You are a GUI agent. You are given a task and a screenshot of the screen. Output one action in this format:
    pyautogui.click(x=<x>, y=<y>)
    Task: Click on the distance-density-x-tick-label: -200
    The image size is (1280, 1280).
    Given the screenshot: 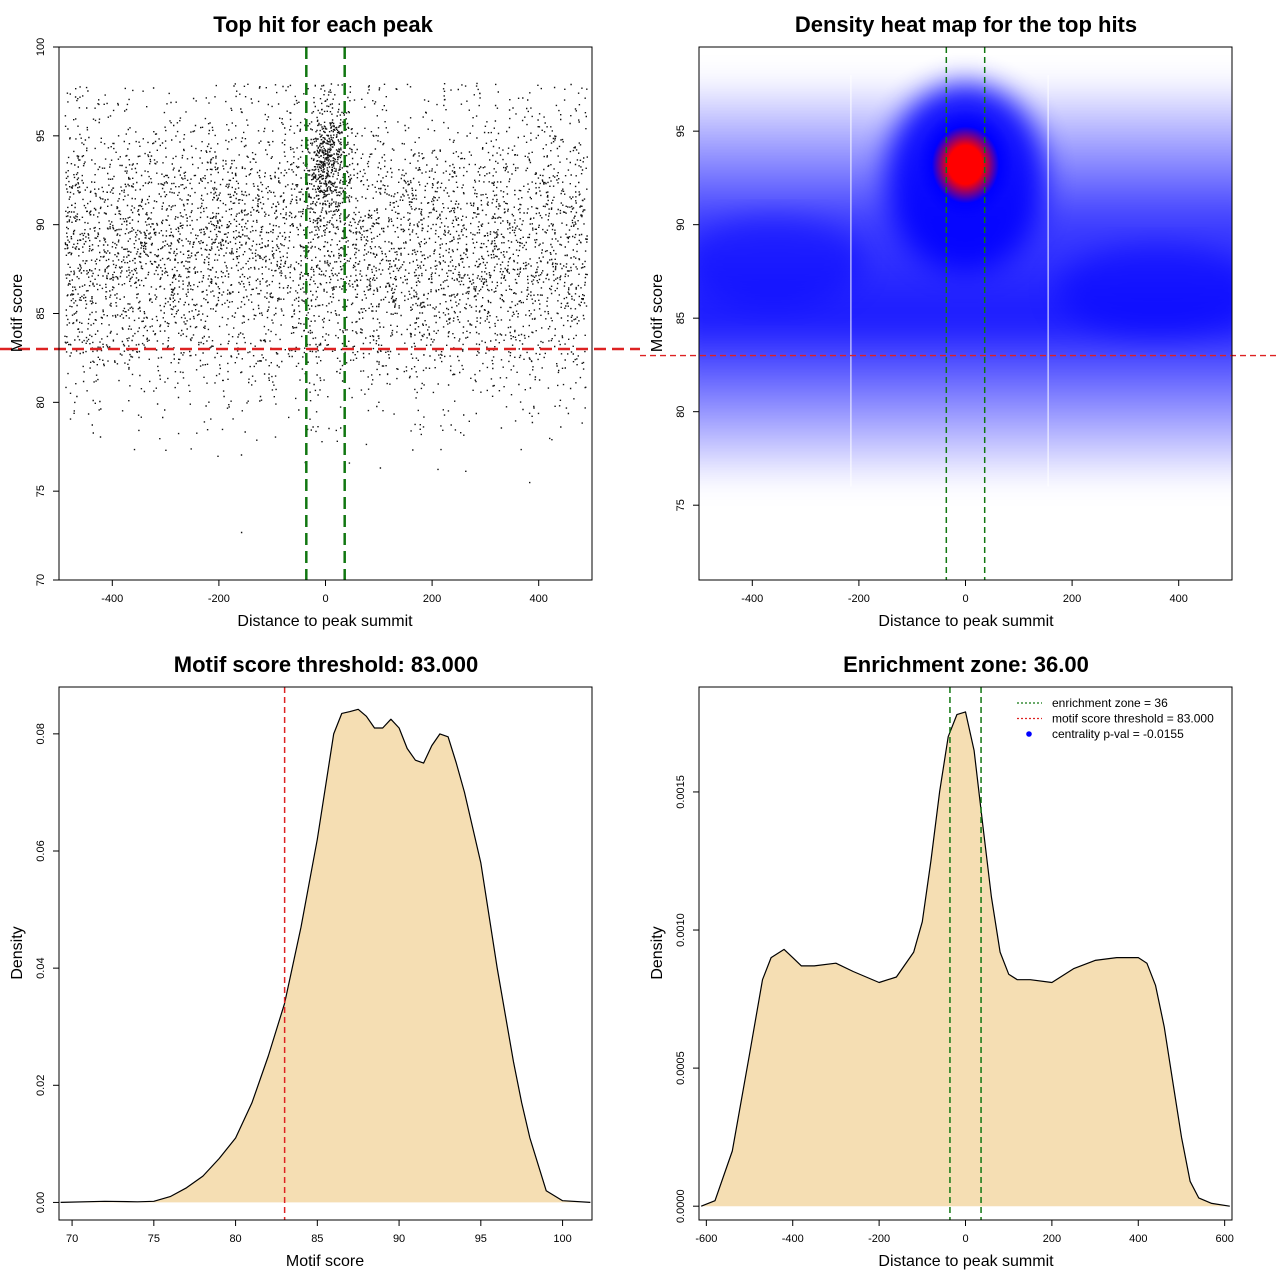 What is the action you would take?
    pyautogui.click(x=879, y=1239)
    